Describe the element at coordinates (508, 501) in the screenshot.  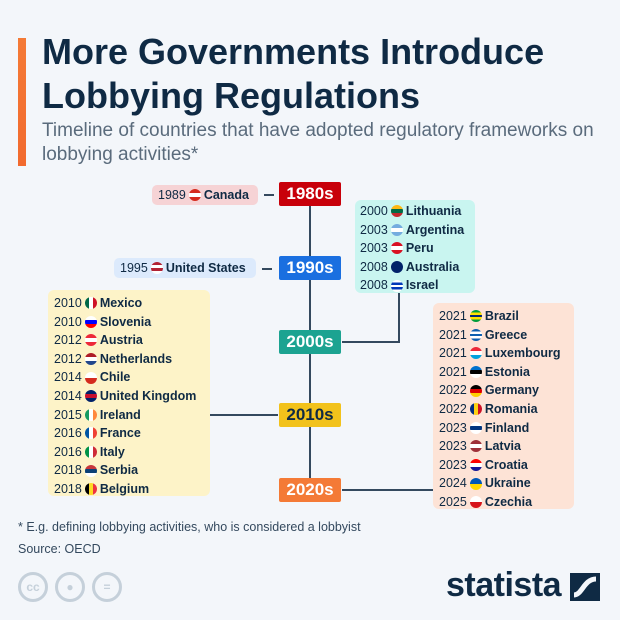
I see `country-name: Czechia` at that location.